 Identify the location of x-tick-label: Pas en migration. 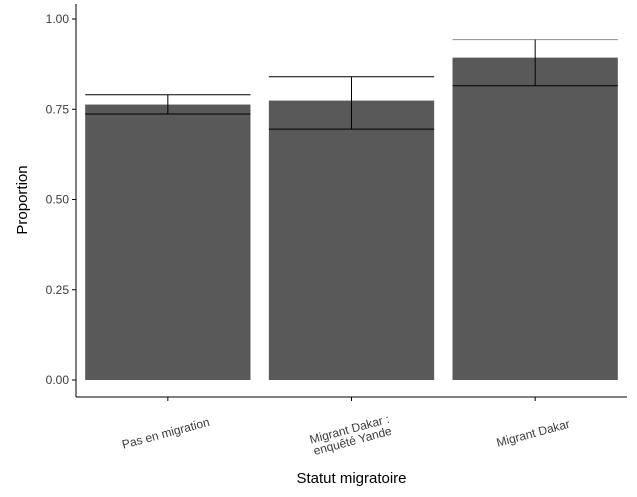
(165, 433).